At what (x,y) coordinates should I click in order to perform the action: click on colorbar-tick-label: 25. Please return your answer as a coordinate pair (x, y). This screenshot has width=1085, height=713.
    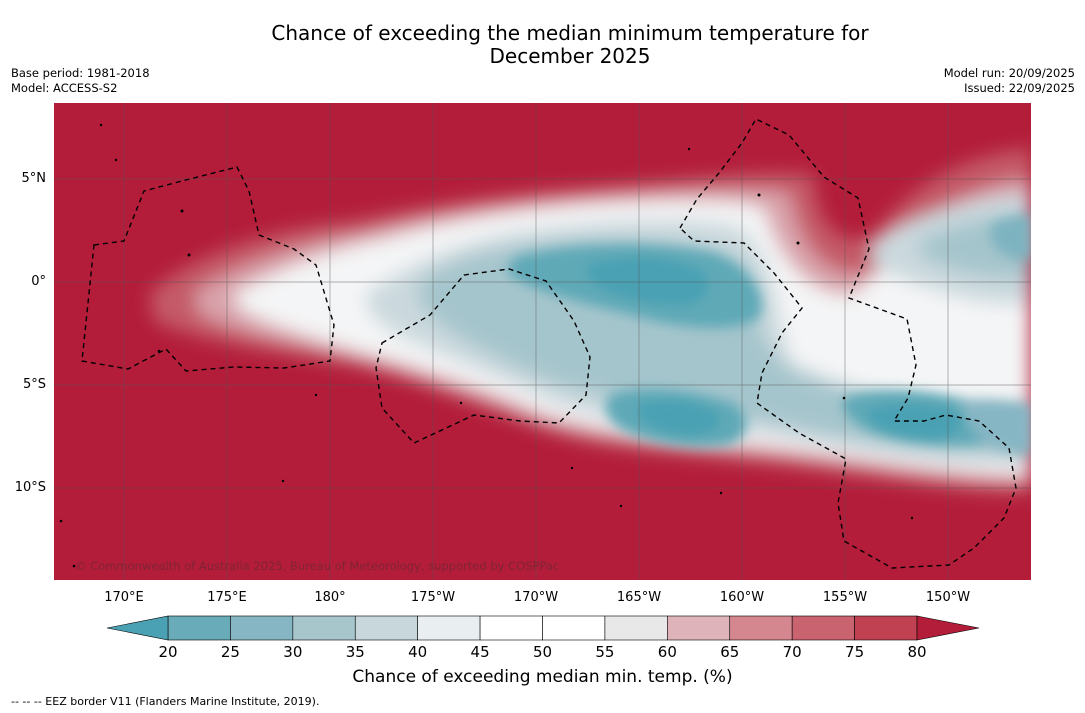
    Looking at the image, I should click on (230, 652).